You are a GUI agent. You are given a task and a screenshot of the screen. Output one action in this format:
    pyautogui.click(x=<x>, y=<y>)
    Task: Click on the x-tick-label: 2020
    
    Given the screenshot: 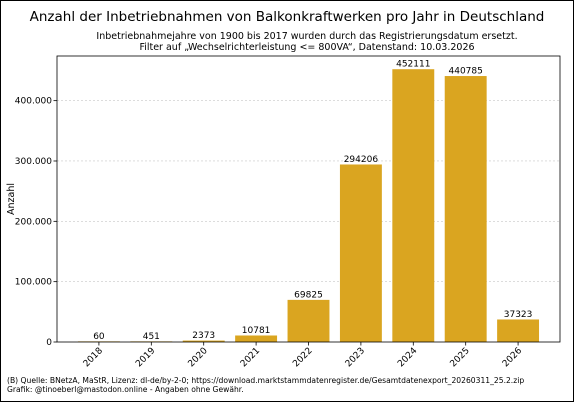 What is the action you would take?
    pyautogui.click(x=198, y=357)
    